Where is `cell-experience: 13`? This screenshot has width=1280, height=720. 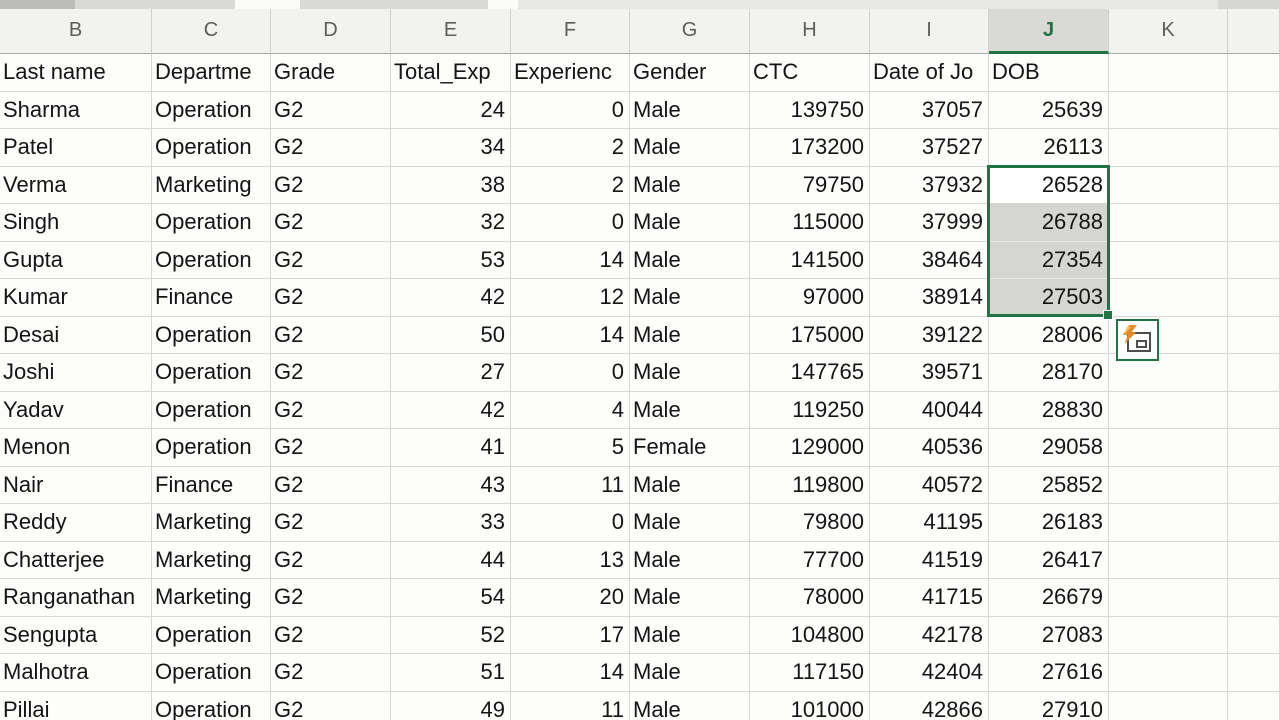 cell-experience: 13 is located at coordinates (570, 560).